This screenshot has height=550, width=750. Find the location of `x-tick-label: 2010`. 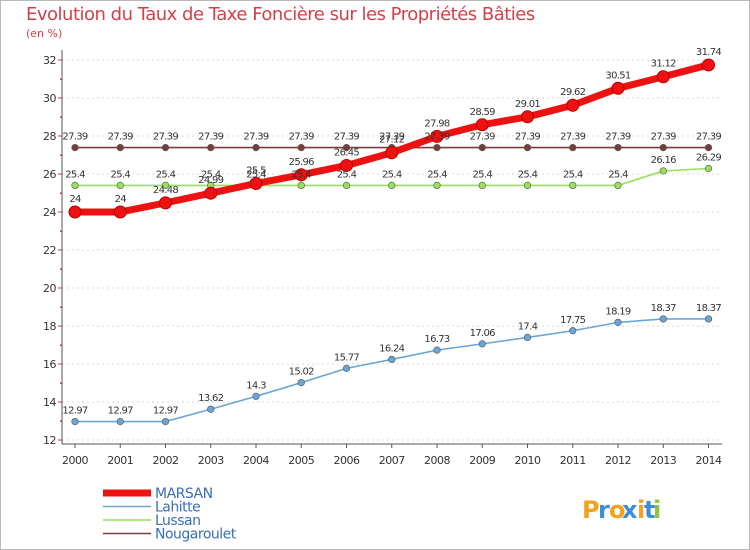

x-tick-label: 2010 is located at coordinates (528, 460).